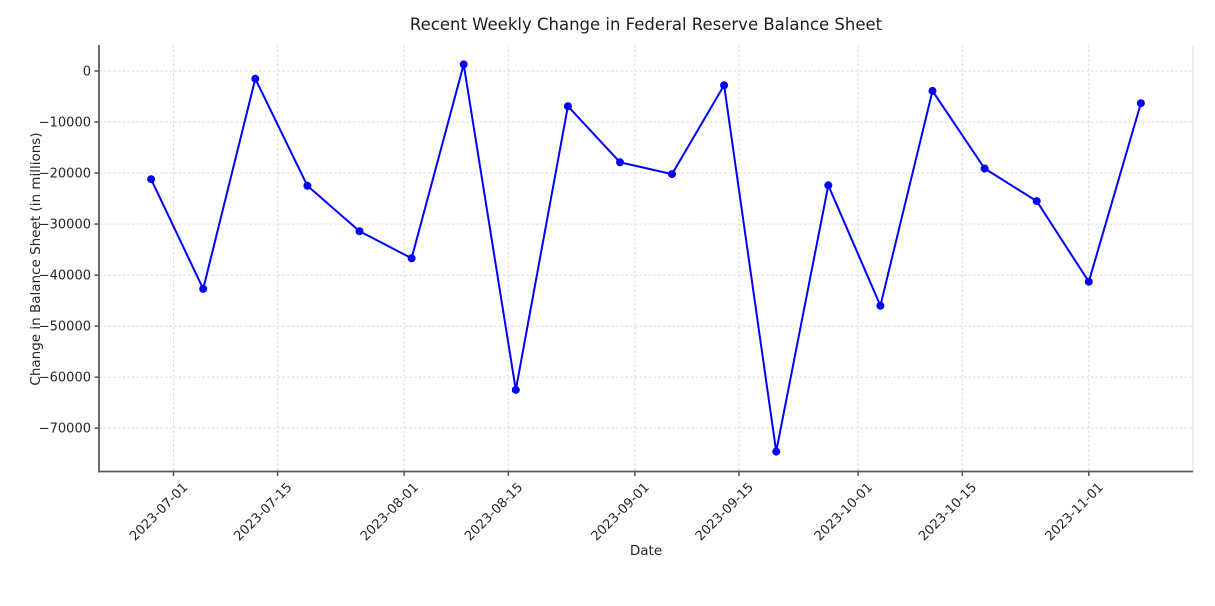 The width and height of the screenshot is (1215, 606). Describe the element at coordinates (621, 512) in the screenshot. I see `x-tick-label: 2023-09-01` at that location.